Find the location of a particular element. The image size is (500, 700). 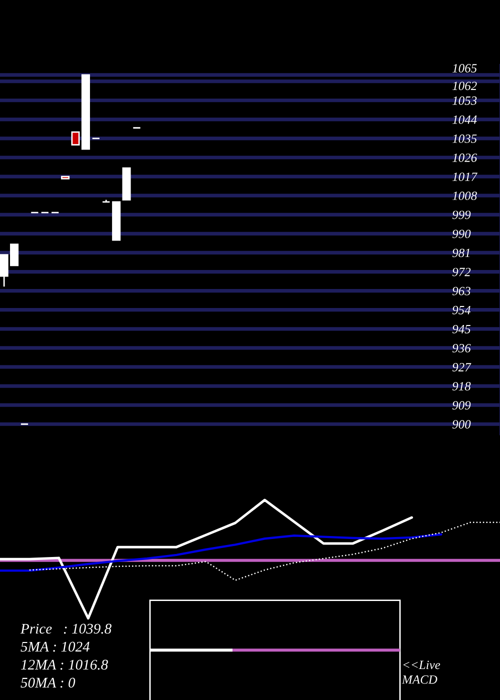

y-tick-label: 954 is located at coordinates (461, 310).